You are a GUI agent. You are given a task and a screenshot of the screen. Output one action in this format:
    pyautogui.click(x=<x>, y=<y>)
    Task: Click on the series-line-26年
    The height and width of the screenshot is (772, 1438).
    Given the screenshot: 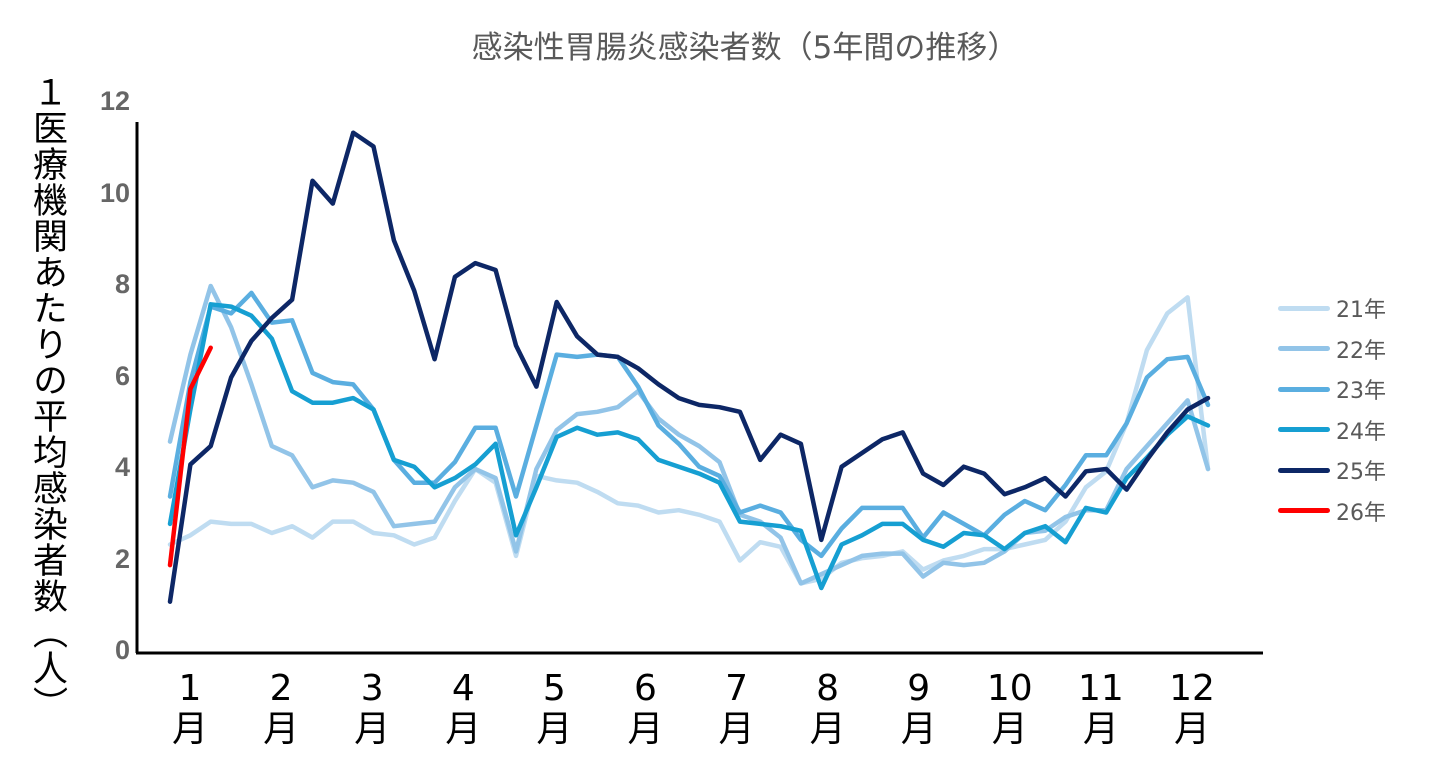 What is the action you would take?
    pyautogui.click(x=190, y=456)
    